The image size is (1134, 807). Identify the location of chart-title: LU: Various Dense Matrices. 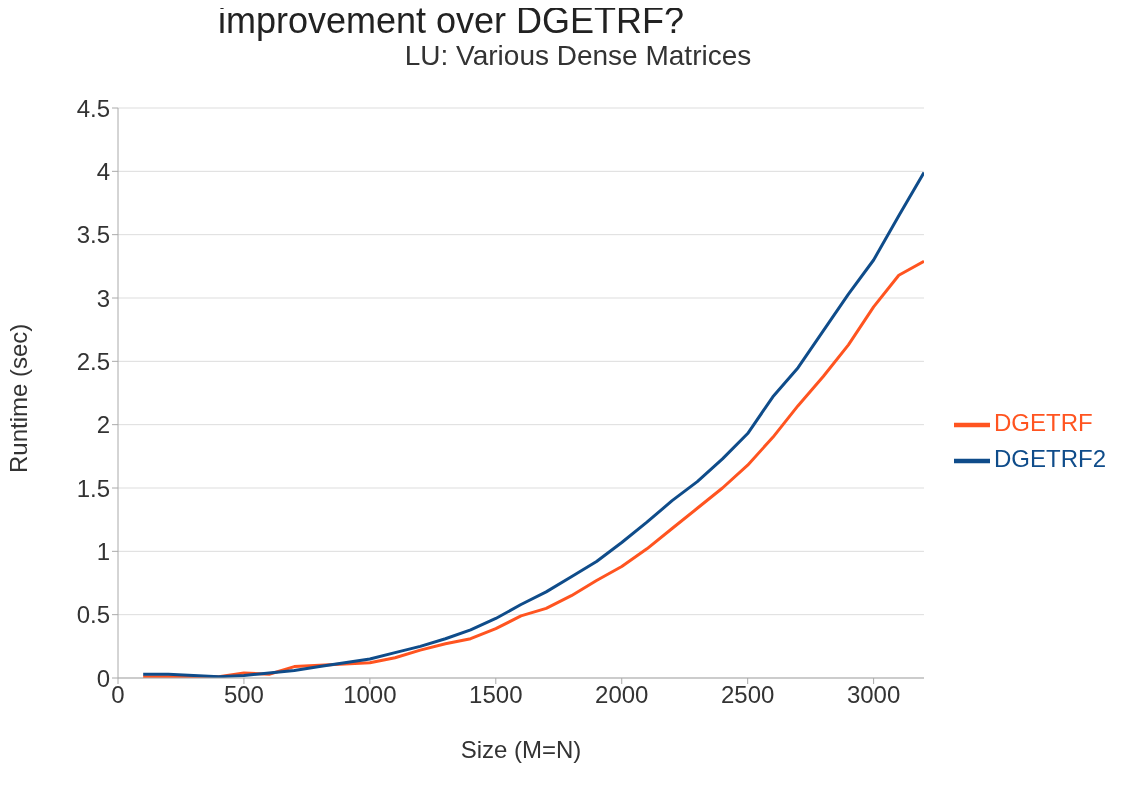
(578, 56).